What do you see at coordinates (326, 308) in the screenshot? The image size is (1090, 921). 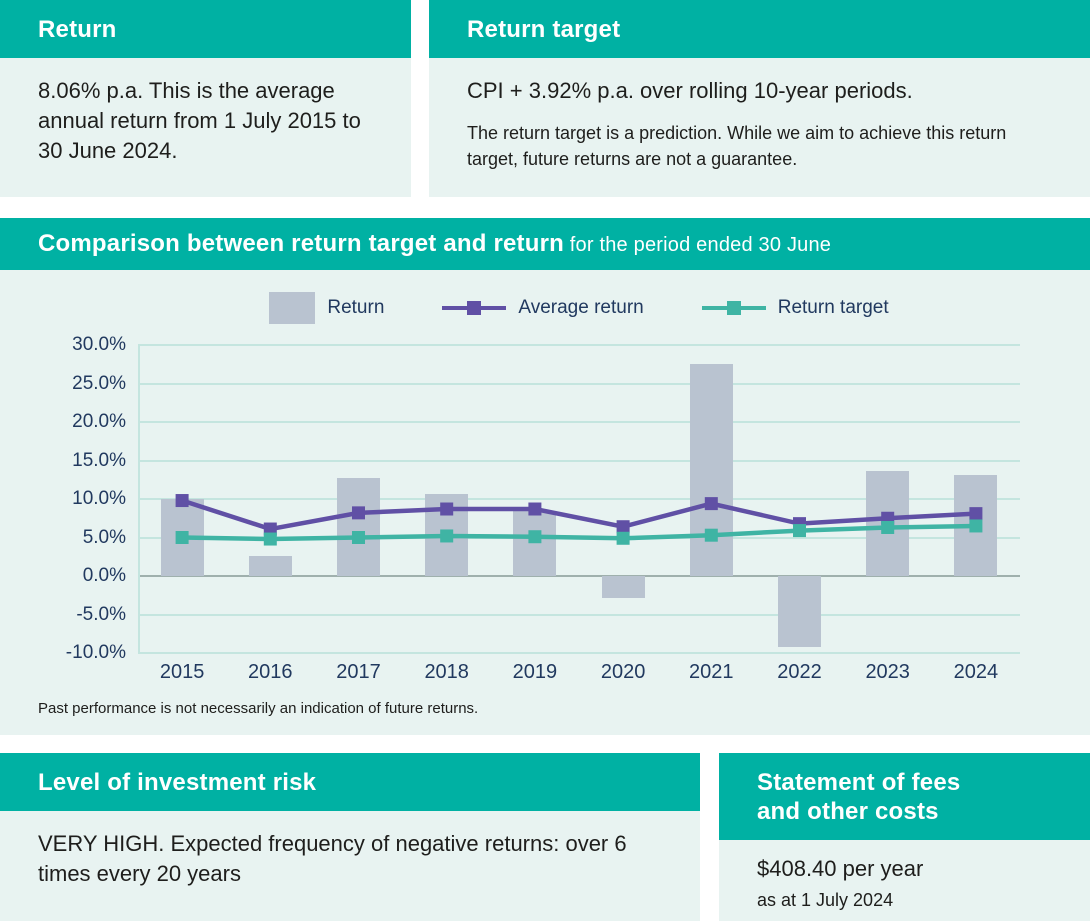 I see `legend-item-return: Return` at bounding box center [326, 308].